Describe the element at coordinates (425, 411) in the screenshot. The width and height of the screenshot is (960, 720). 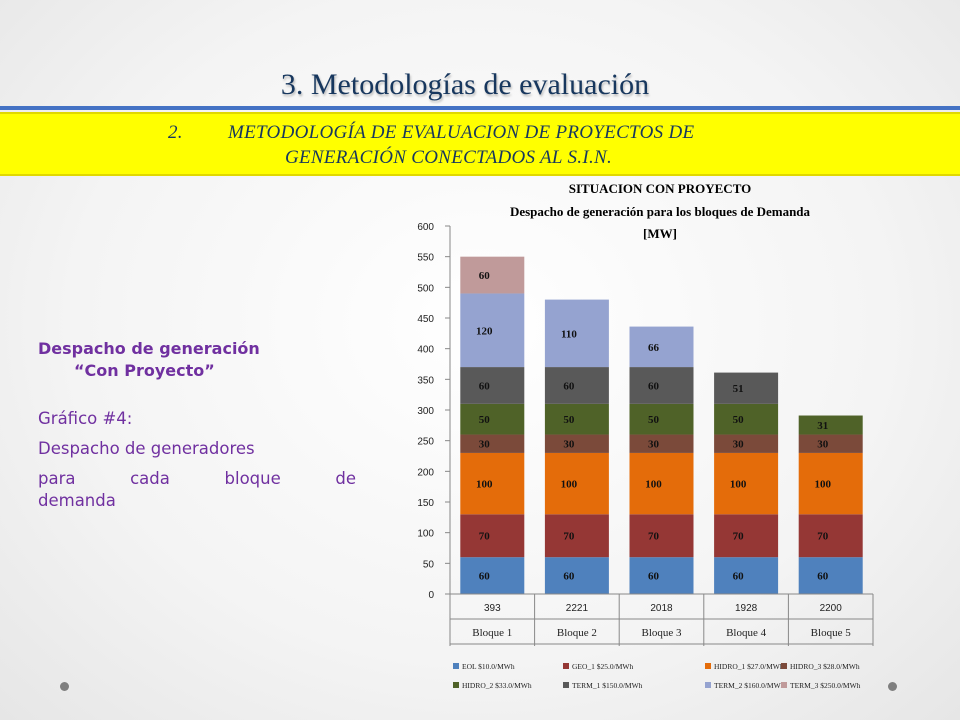
I see `y-tick-label: 300` at that location.